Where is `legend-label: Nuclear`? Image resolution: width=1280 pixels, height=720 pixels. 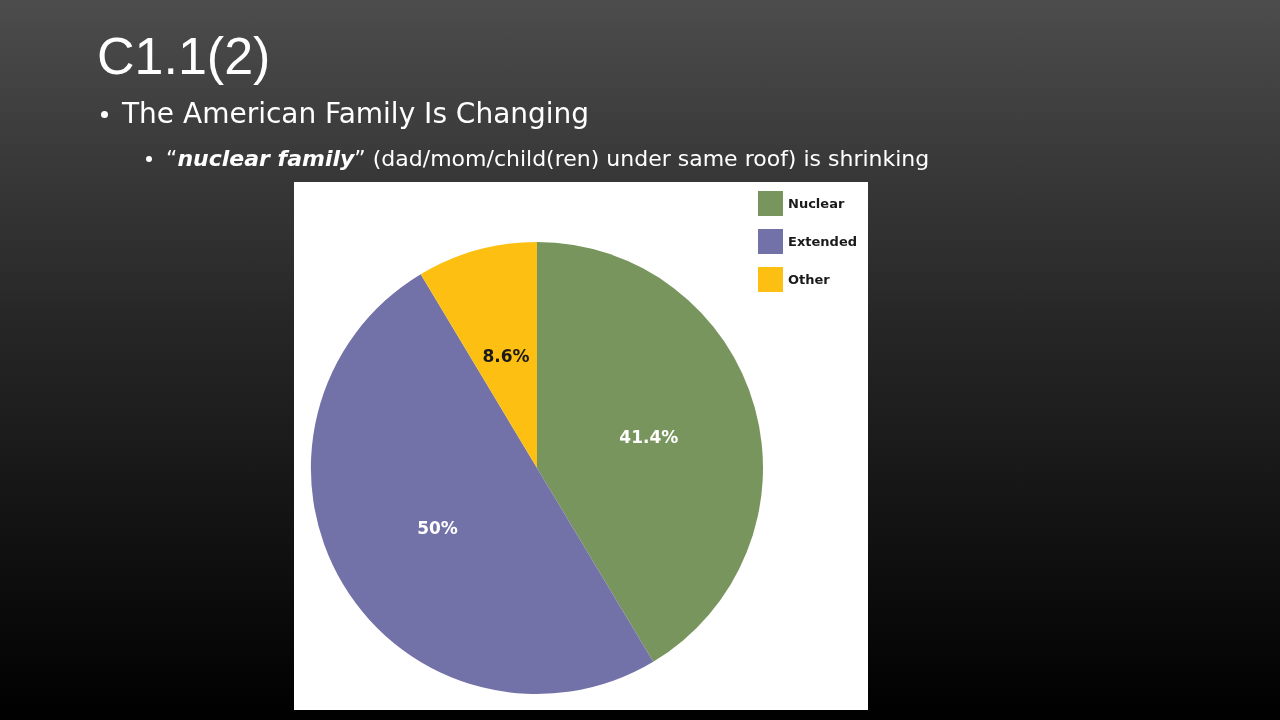
legend-label: Nuclear is located at coordinates (816, 203).